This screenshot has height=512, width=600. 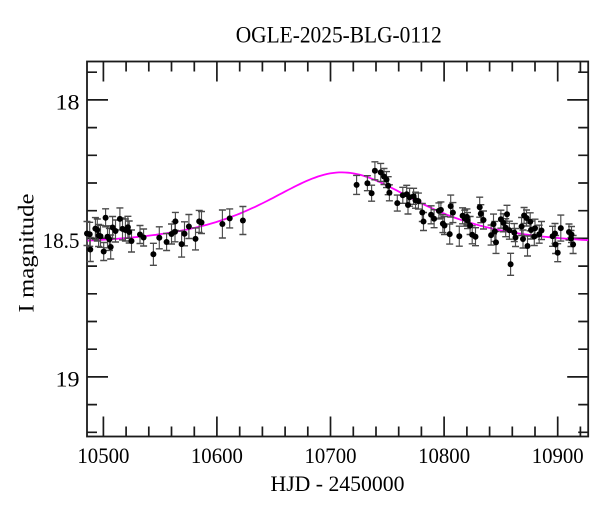 What do you see at coordinates (339, 35) in the screenshot?
I see `svg-text: OGLE-2025-BLG-0112` at bounding box center [339, 35].